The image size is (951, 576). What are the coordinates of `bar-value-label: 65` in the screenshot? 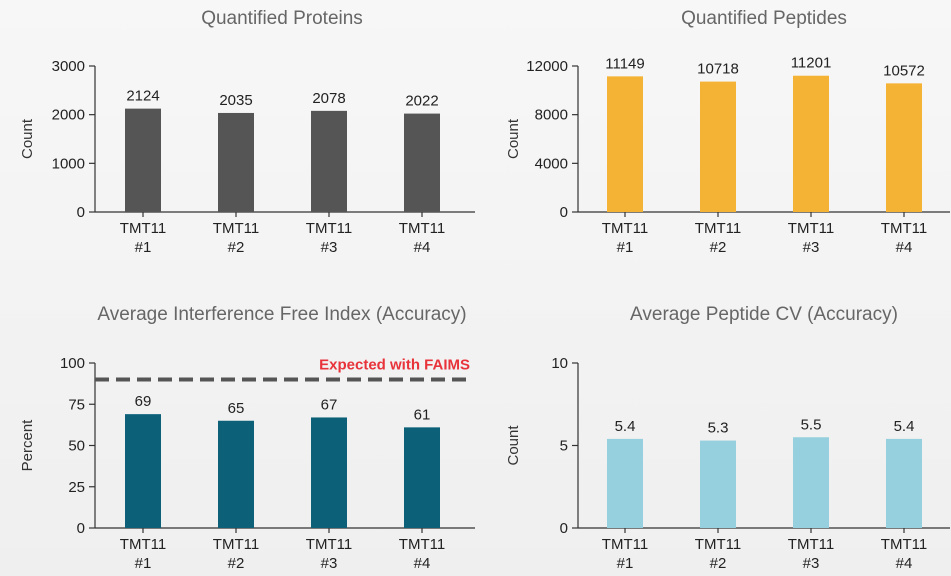 It's located at (236, 408).